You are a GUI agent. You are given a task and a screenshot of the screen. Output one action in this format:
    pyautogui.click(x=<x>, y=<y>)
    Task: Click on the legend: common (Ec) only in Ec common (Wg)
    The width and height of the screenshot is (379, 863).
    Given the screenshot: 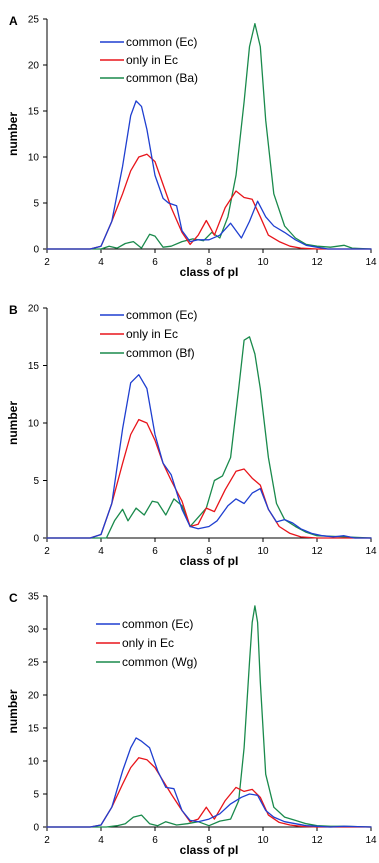 What is the action you would take?
    pyautogui.click(x=146, y=643)
    